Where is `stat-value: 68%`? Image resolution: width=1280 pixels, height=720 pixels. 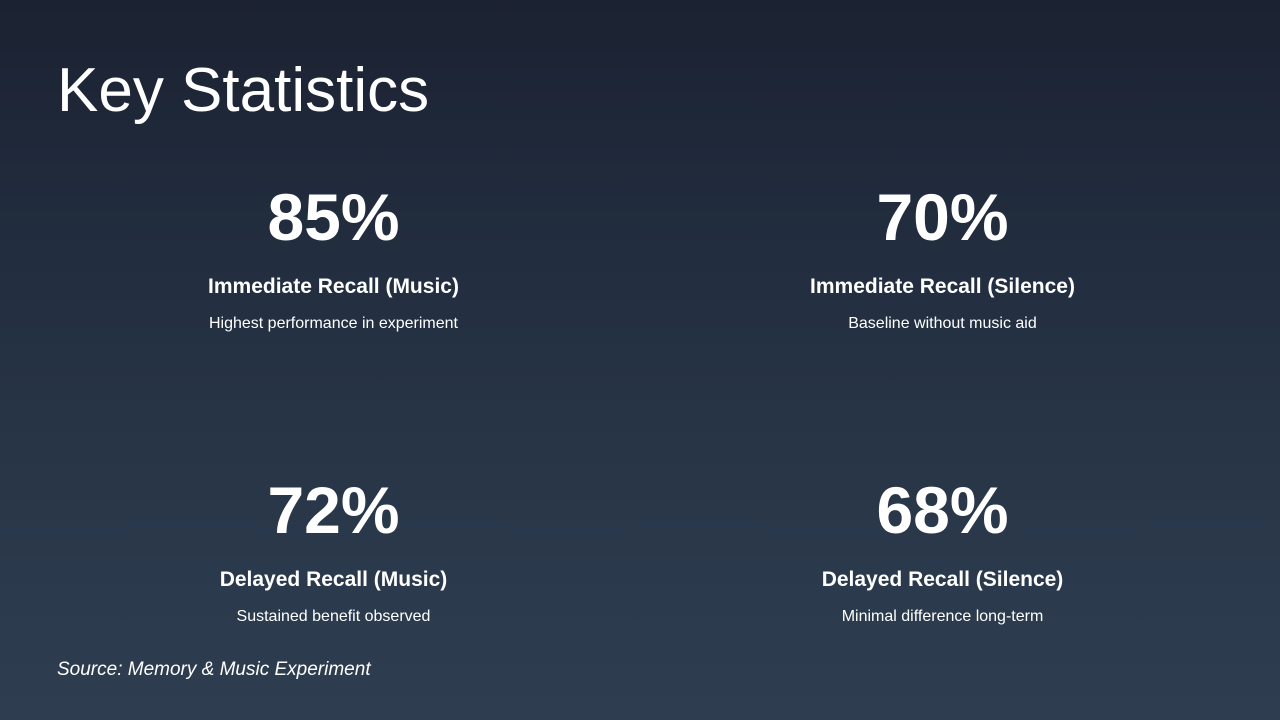
stat-value: 68% is located at coordinates (942, 510).